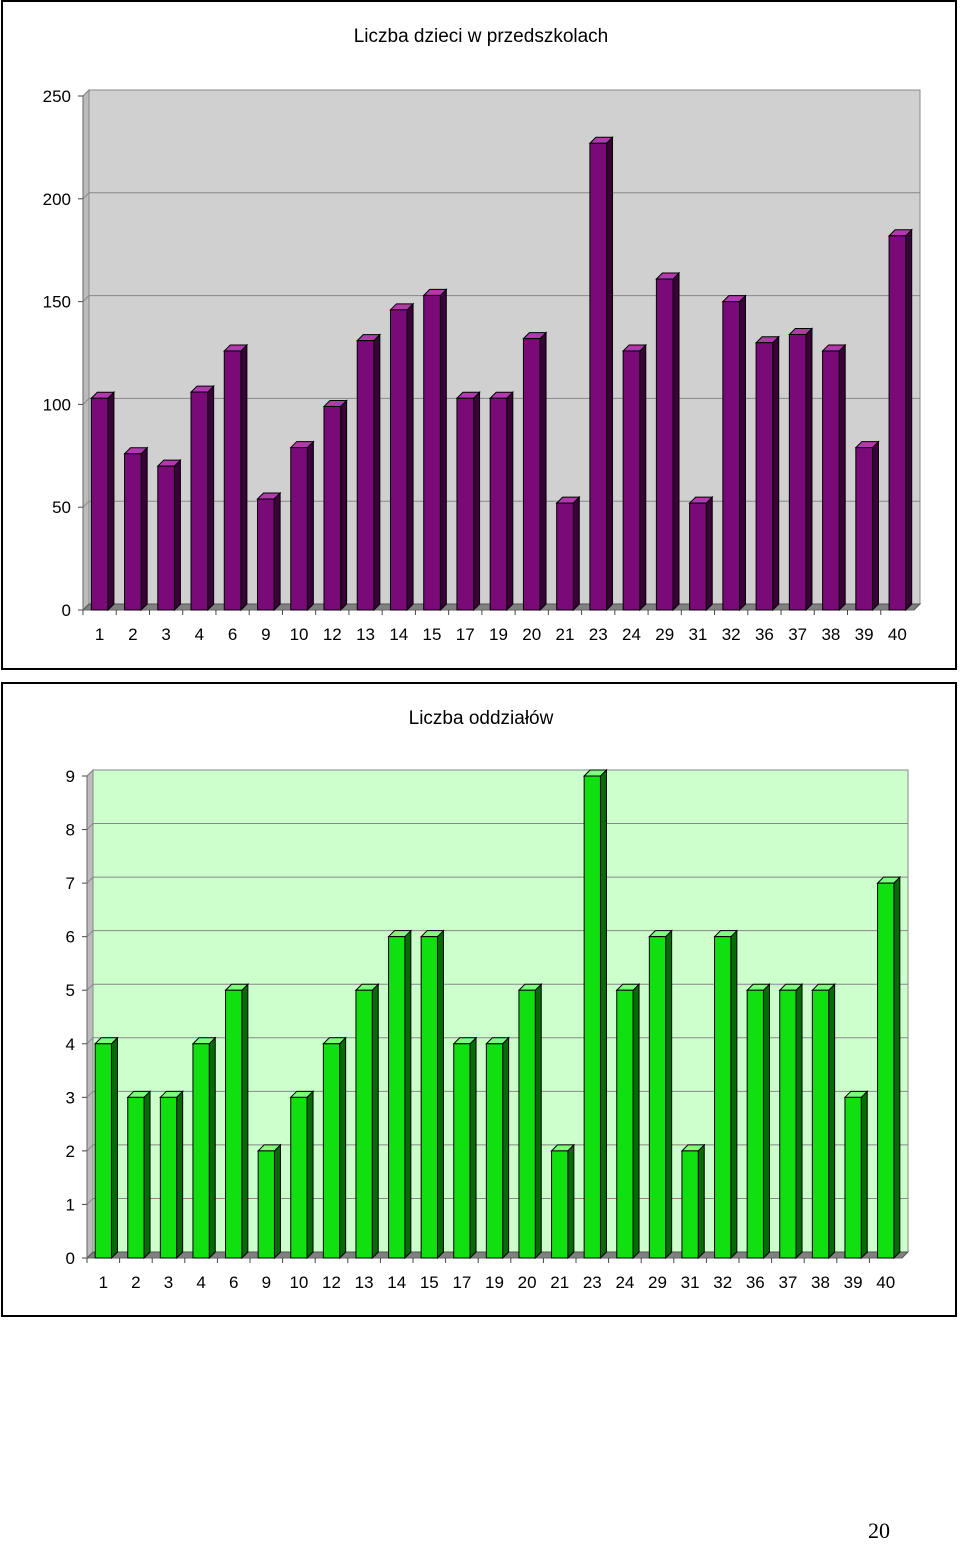 The width and height of the screenshot is (960, 1544). I want to click on y-tick-label: 100, so click(57, 404).